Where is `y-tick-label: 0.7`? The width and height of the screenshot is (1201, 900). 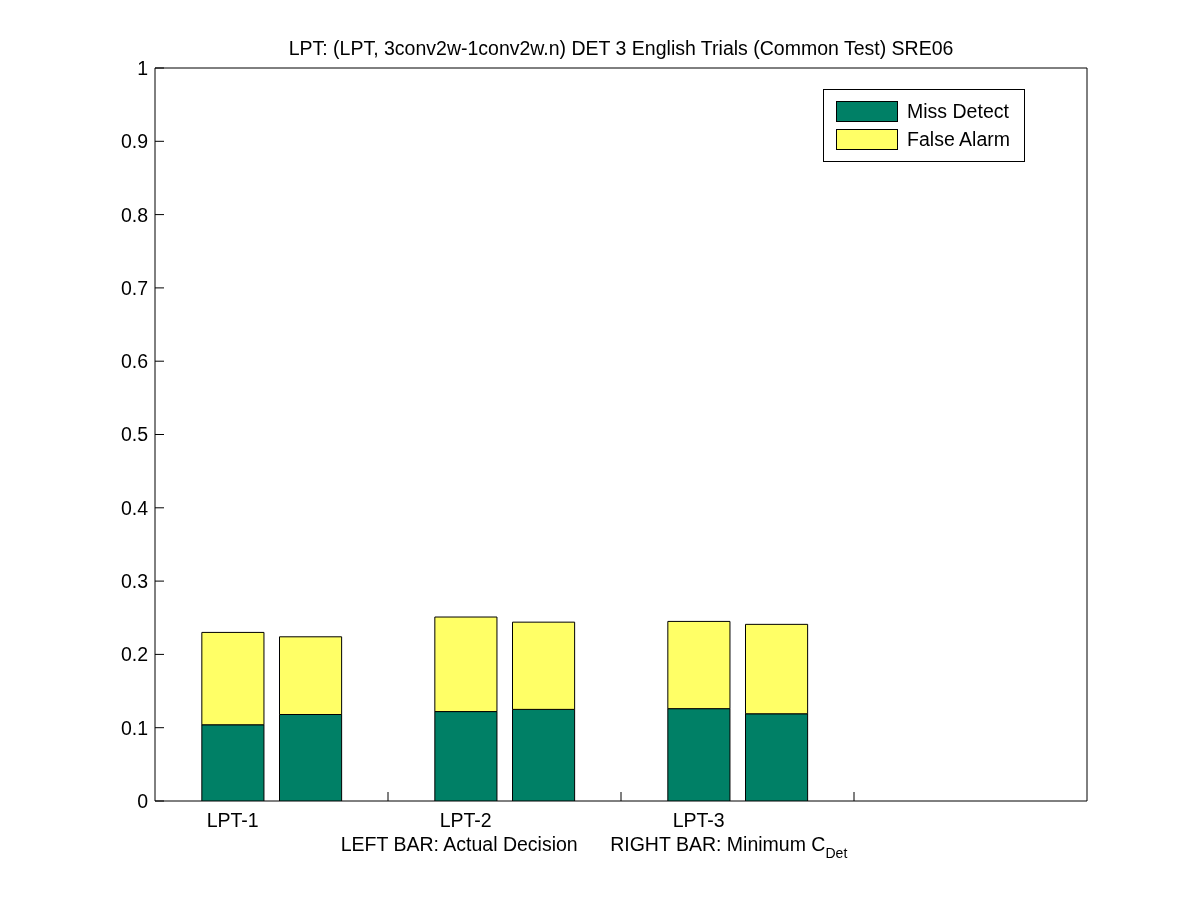 y-tick-label: 0.7 is located at coordinates (134, 287).